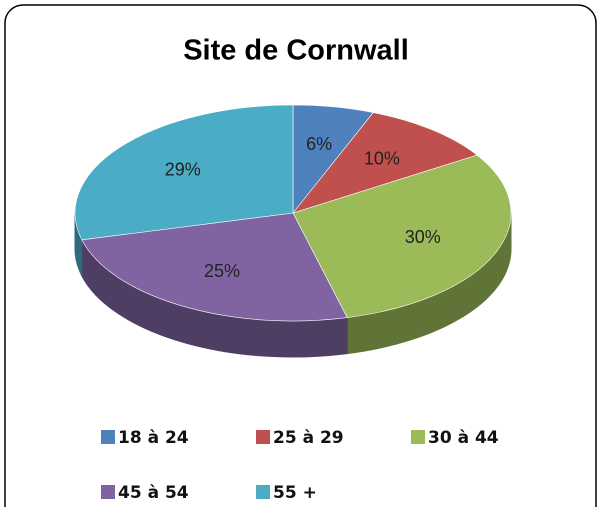  I want to click on legend-label: 45 à 54, so click(153, 493).